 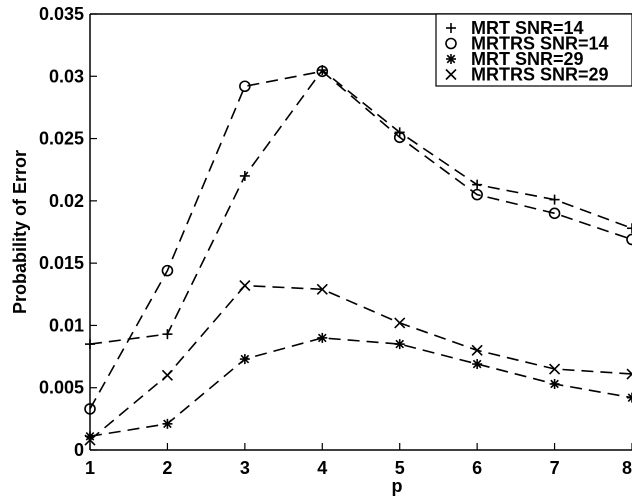 What do you see at coordinates (527, 59) in the screenshot?
I see `legend-label-mrt-snr-29: MRT SNR=29` at bounding box center [527, 59].